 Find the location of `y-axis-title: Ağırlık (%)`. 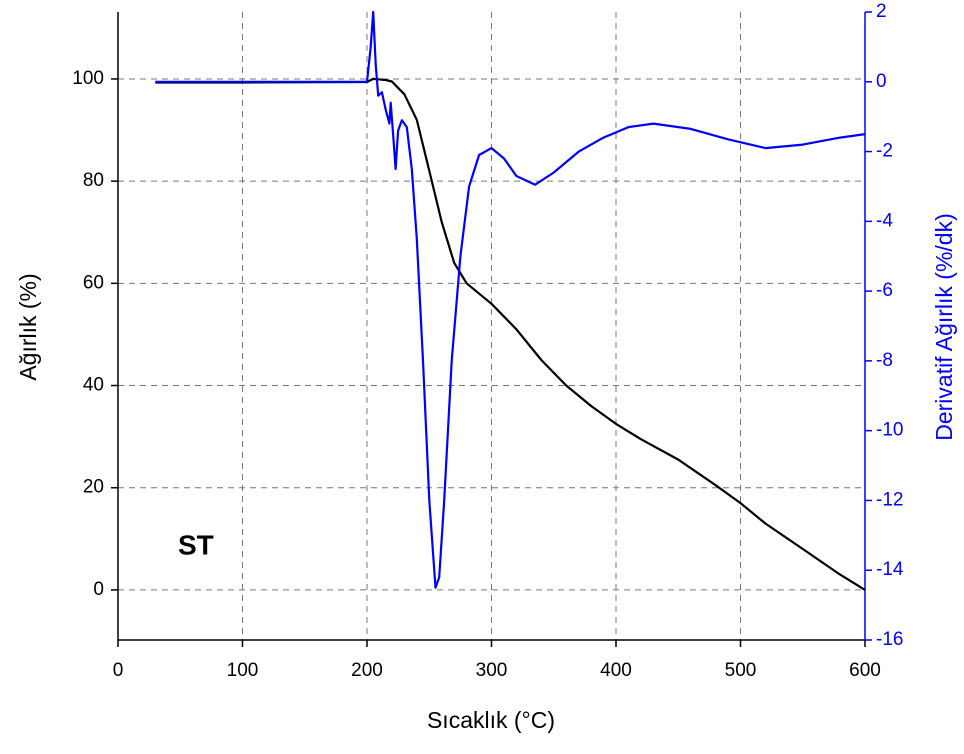

y-axis-title: Ağırlık (%) is located at coordinates (28, 326).